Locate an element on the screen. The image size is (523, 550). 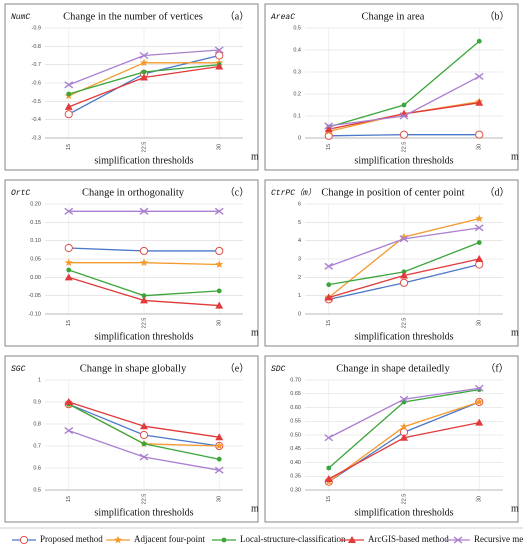
panel-label: （a） is located at coordinates (237, 16).